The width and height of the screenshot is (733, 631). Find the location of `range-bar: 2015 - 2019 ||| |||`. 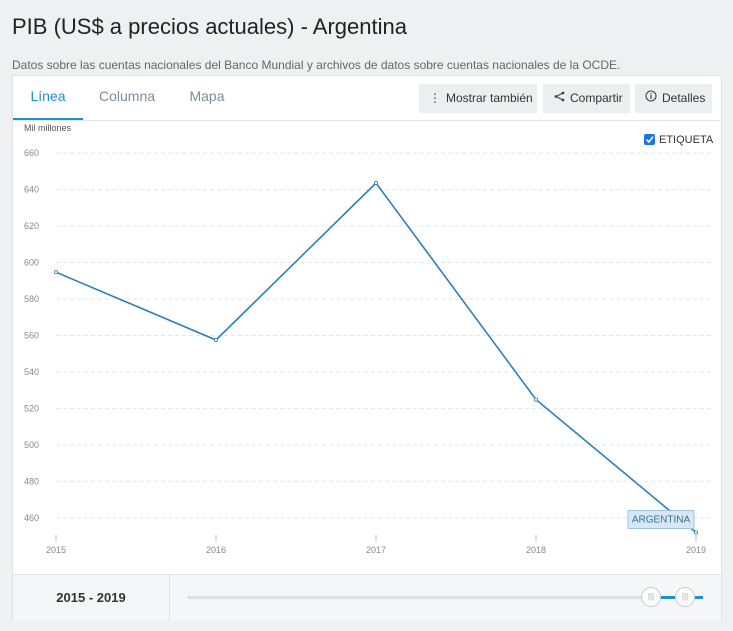

range-bar: 2015 - 2019 ||| ||| is located at coordinates (367, 597).